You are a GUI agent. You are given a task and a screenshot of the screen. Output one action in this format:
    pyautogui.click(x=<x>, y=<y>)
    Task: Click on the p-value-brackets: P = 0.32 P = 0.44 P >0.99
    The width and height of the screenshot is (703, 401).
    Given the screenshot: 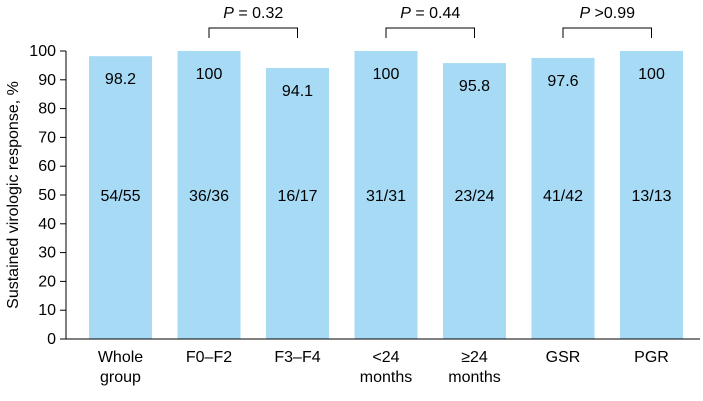 What is the action you would take?
    pyautogui.click(x=430, y=21)
    